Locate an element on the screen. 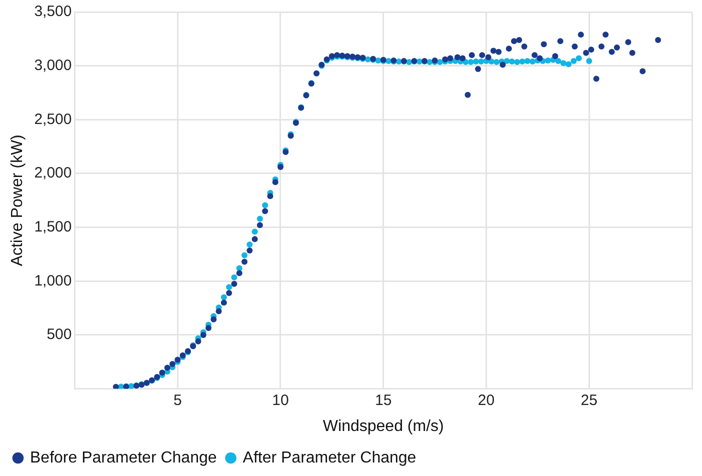  y-tick-label: 3,500 is located at coordinates (53, 11).